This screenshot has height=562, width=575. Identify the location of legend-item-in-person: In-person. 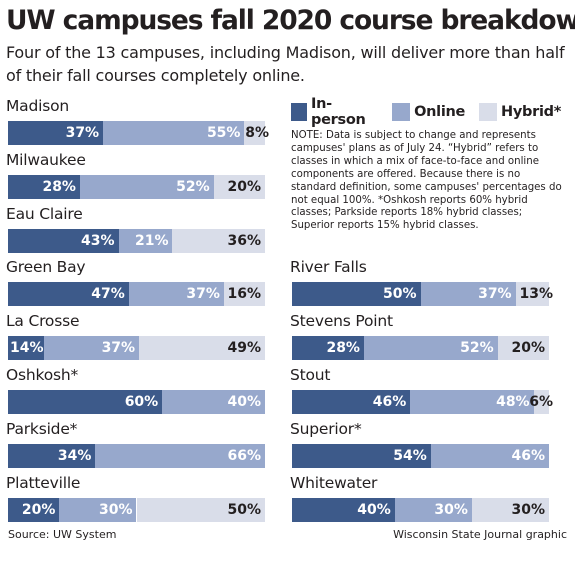
(334, 112).